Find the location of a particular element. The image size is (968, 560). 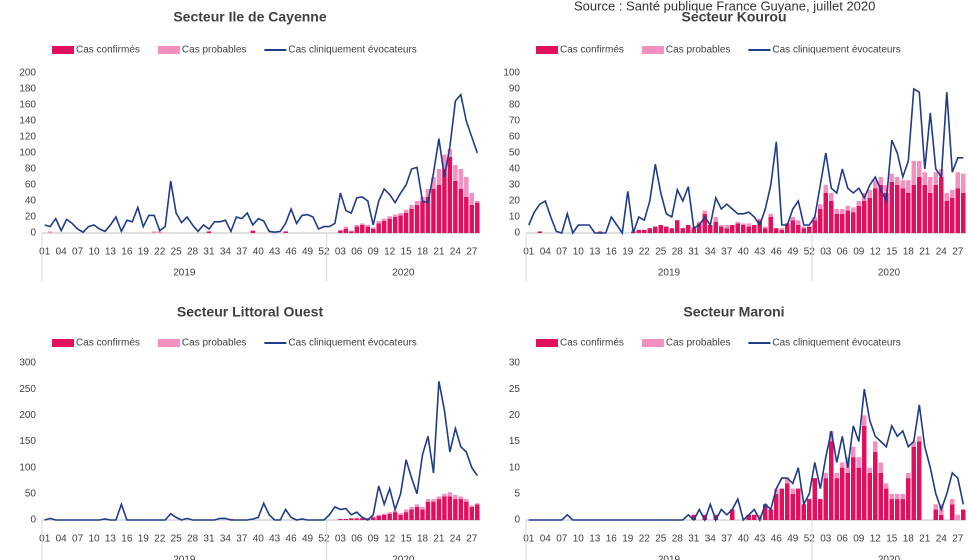

chart-title: Secteur Ile de Cayenne is located at coordinates (250, 17).